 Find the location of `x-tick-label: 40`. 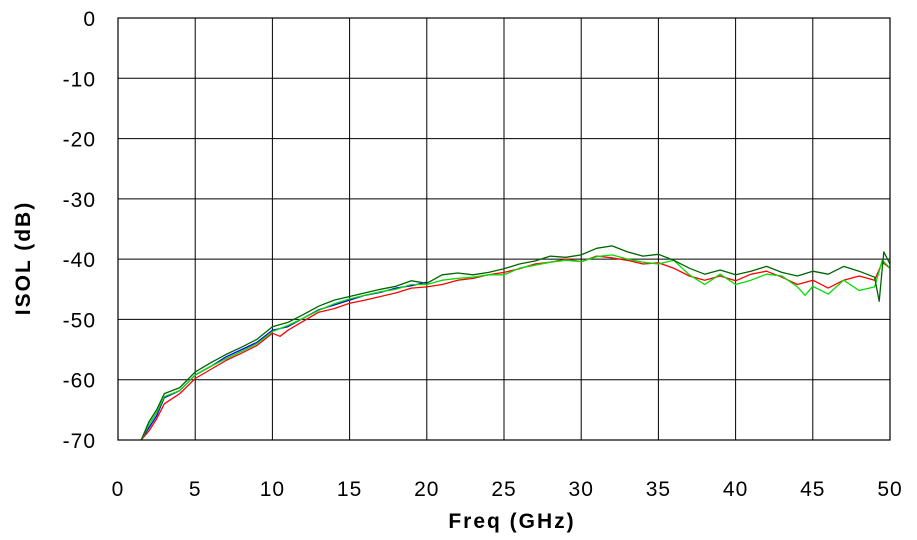

x-tick-label: 40 is located at coordinates (735, 489).